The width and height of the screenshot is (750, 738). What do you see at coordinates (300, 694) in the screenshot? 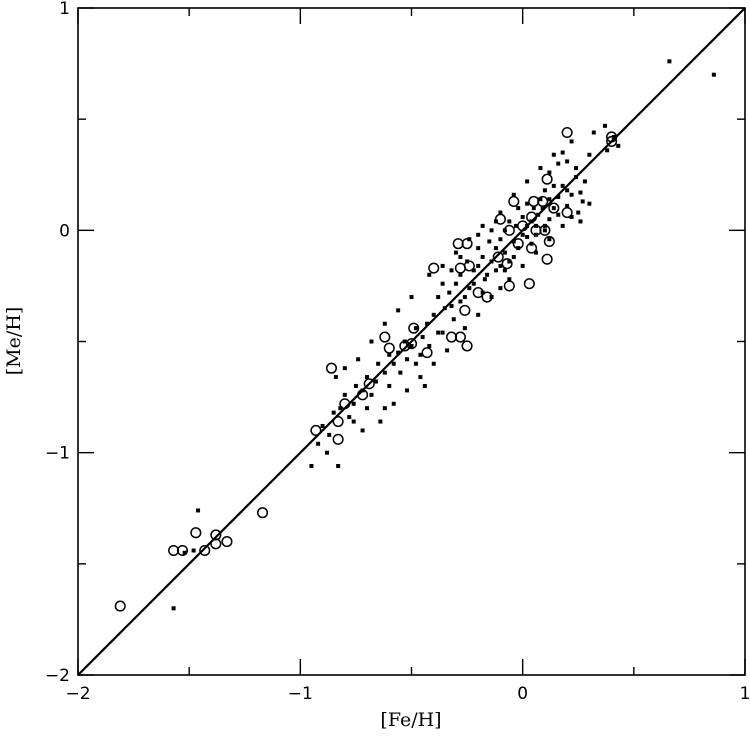
I see `x-tick-label: −1` at bounding box center [300, 694].